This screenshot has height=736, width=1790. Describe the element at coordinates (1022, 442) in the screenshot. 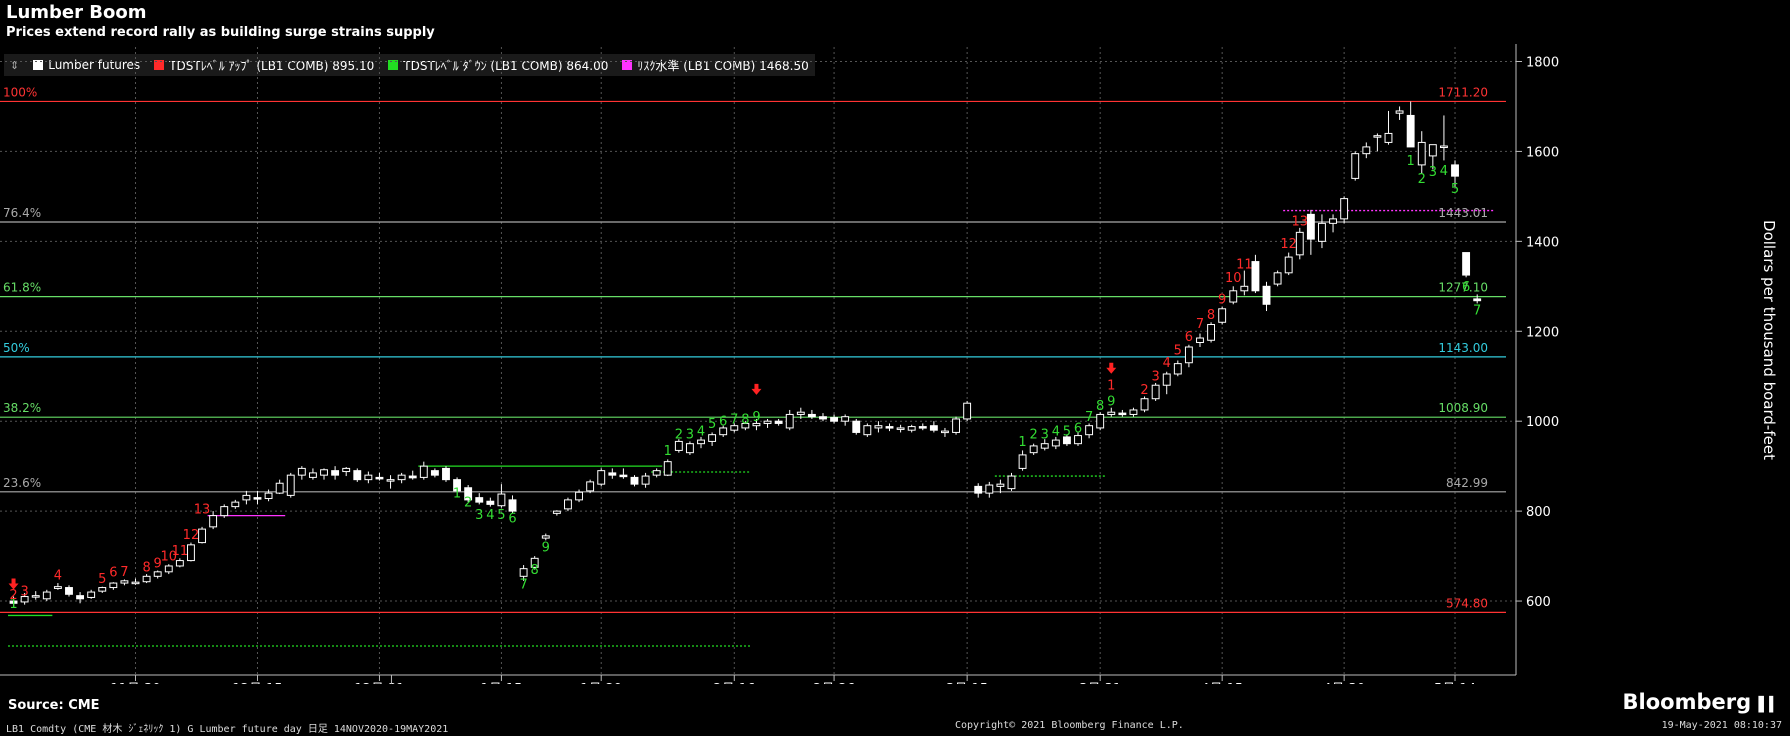

I see `td-count-label: 1` at that location.